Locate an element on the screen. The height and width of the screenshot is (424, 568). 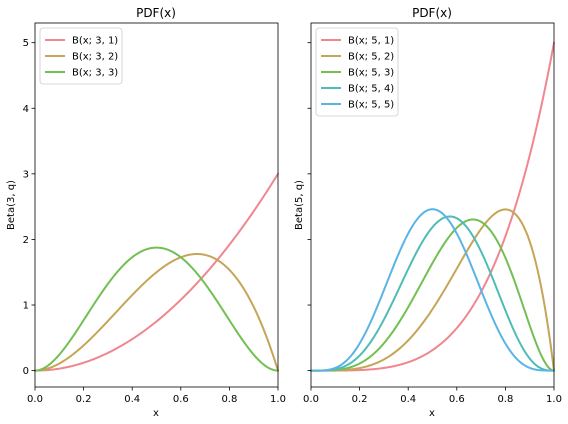
right-legend-entry: B(x; 5, 2) is located at coordinates (371, 57).